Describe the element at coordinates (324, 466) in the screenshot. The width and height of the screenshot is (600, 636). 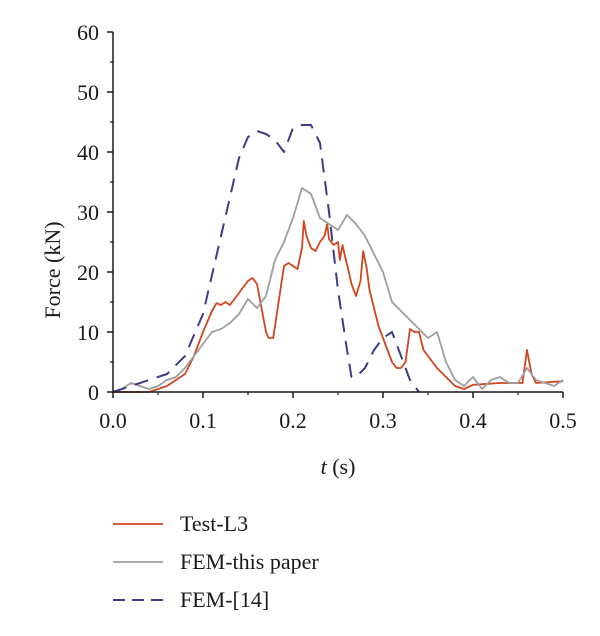
I see `x-axis-variable: t` at that location.